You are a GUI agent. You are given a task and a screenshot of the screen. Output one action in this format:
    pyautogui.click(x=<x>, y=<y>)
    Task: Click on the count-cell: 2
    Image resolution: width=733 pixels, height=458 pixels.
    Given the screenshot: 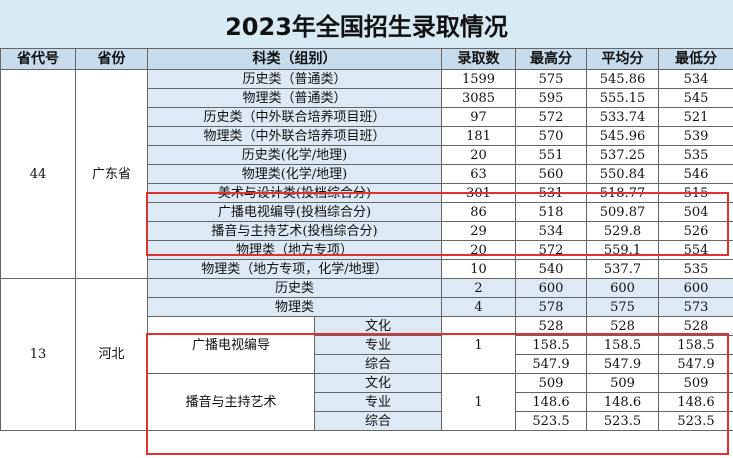 What is the action you would take?
    pyautogui.click(x=478, y=288)
    